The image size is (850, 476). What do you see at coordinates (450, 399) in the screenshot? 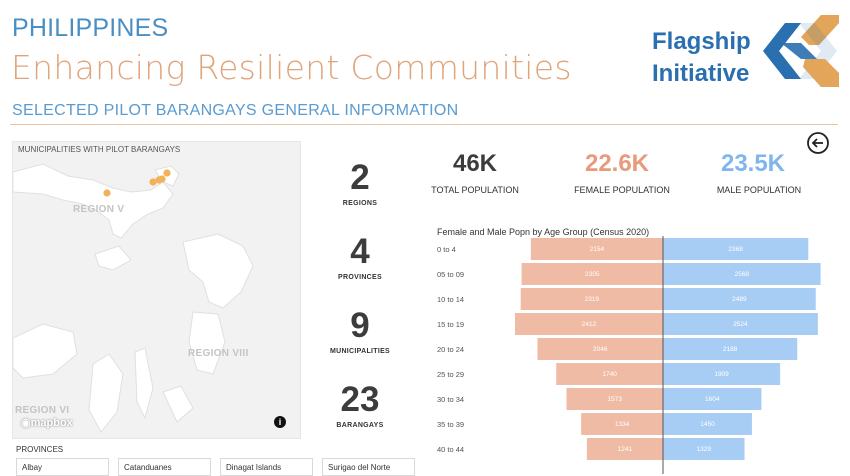
I see `age-group-label: 30 to 34` at bounding box center [450, 399].